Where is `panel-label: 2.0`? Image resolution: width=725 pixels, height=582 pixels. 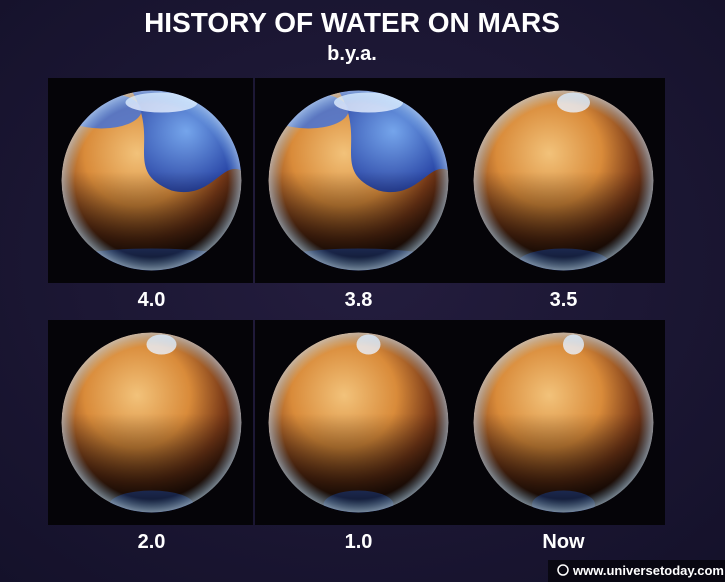 panel-label: 2.0 is located at coordinates (152, 542).